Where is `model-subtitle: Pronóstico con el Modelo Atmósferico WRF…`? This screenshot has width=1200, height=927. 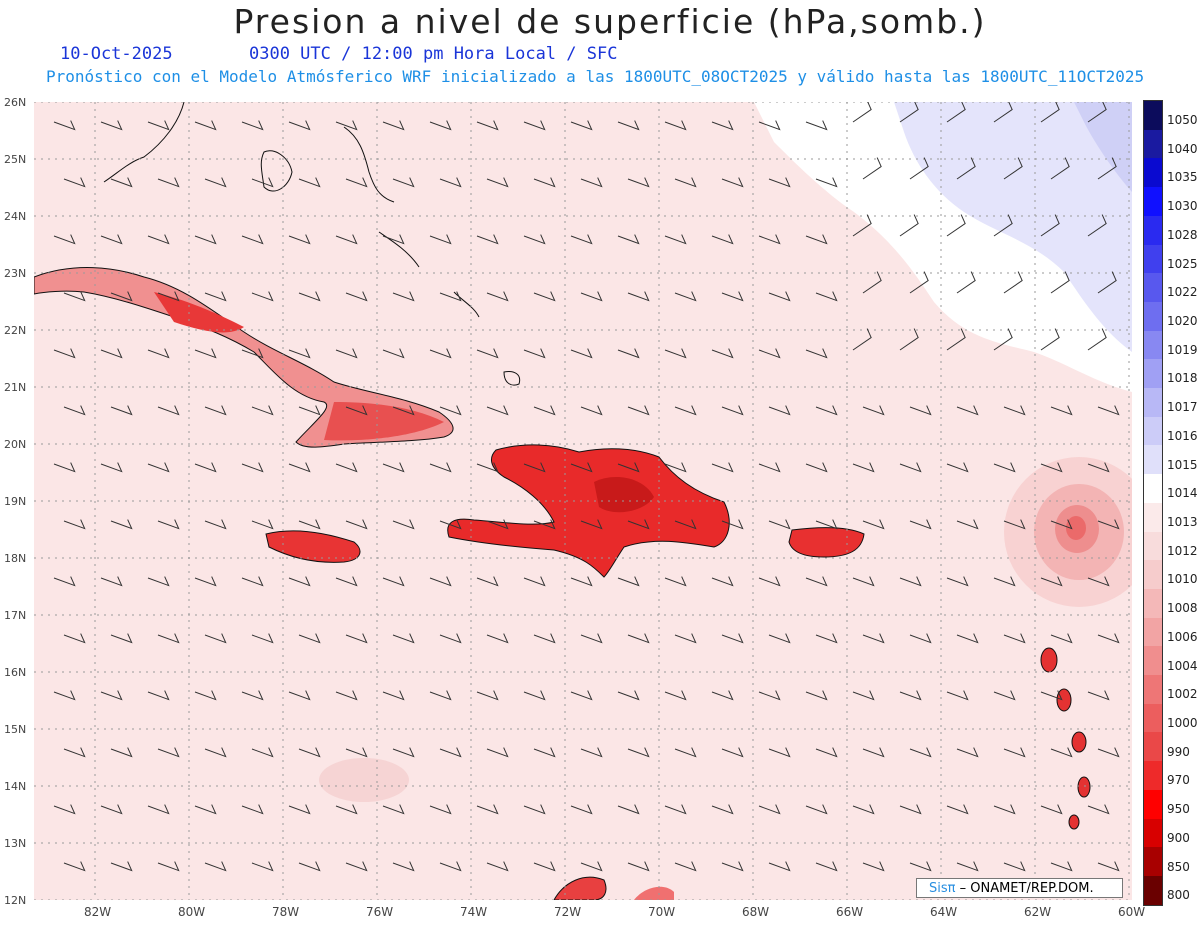 model-subtitle: Pronóstico con el Modelo Atmósferico WRF… is located at coordinates (595, 76).